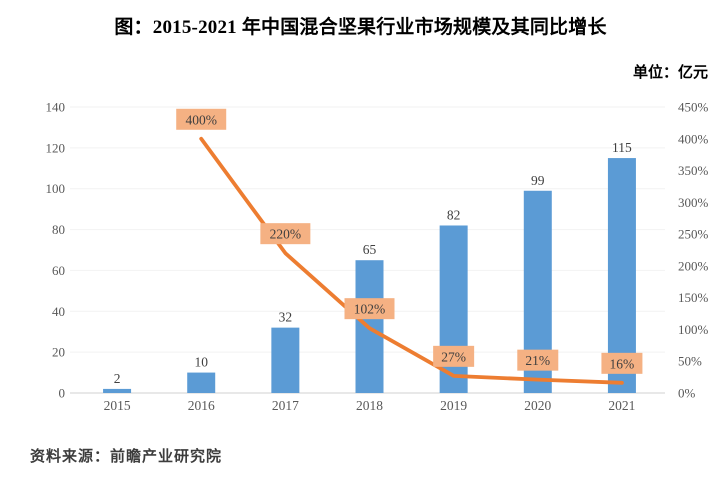 The height and width of the screenshot is (481, 721). What do you see at coordinates (622, 147) in the screenshot?
I see `bar-value-label: 115` at bounding box center [622, 147].